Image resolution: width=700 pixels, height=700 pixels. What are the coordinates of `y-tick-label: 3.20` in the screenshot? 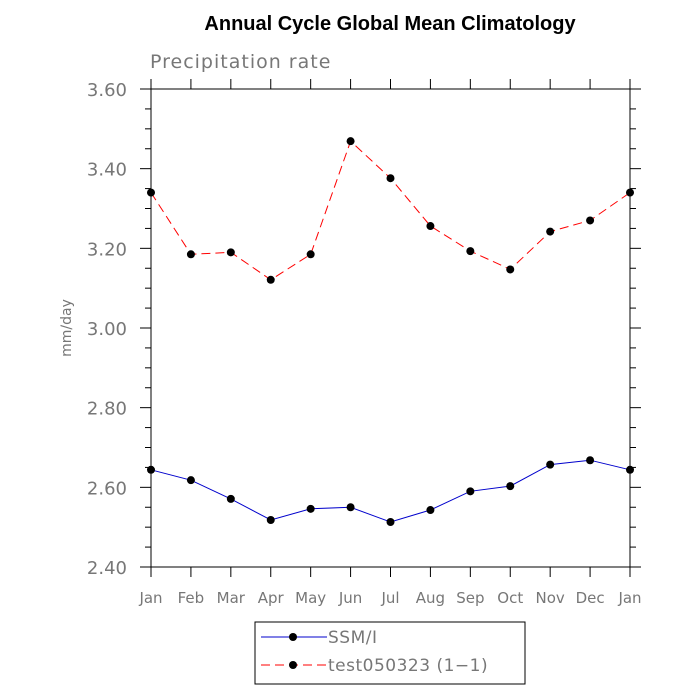 It's located at (107, 249).